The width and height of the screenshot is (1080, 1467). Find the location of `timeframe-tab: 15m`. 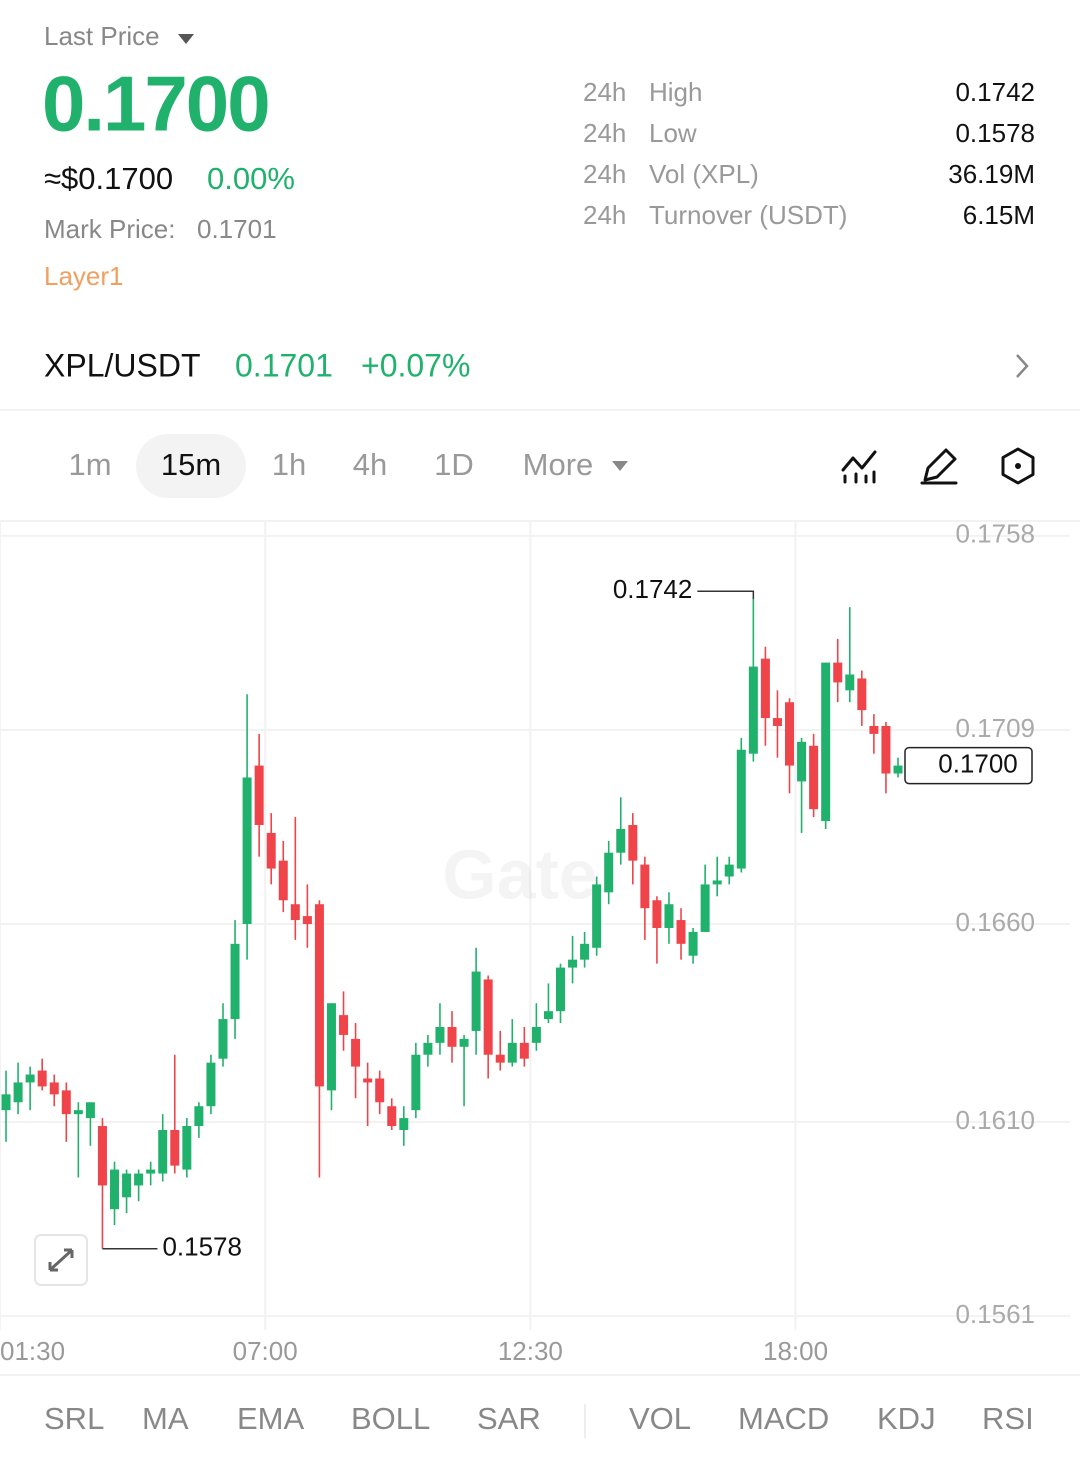

timeframe-tab: 15m is located at coordinates (191, 464).